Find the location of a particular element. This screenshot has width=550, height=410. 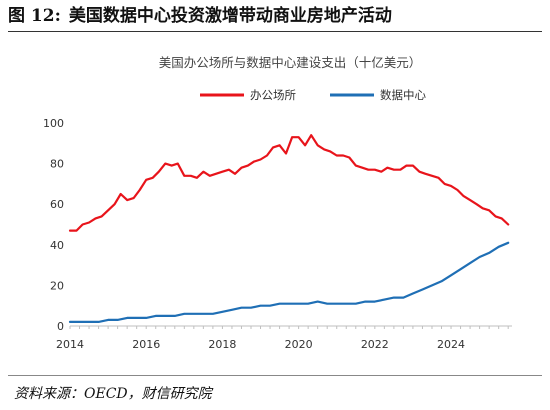

legend-label: 办公场所 is located at coordinates (273, 95).